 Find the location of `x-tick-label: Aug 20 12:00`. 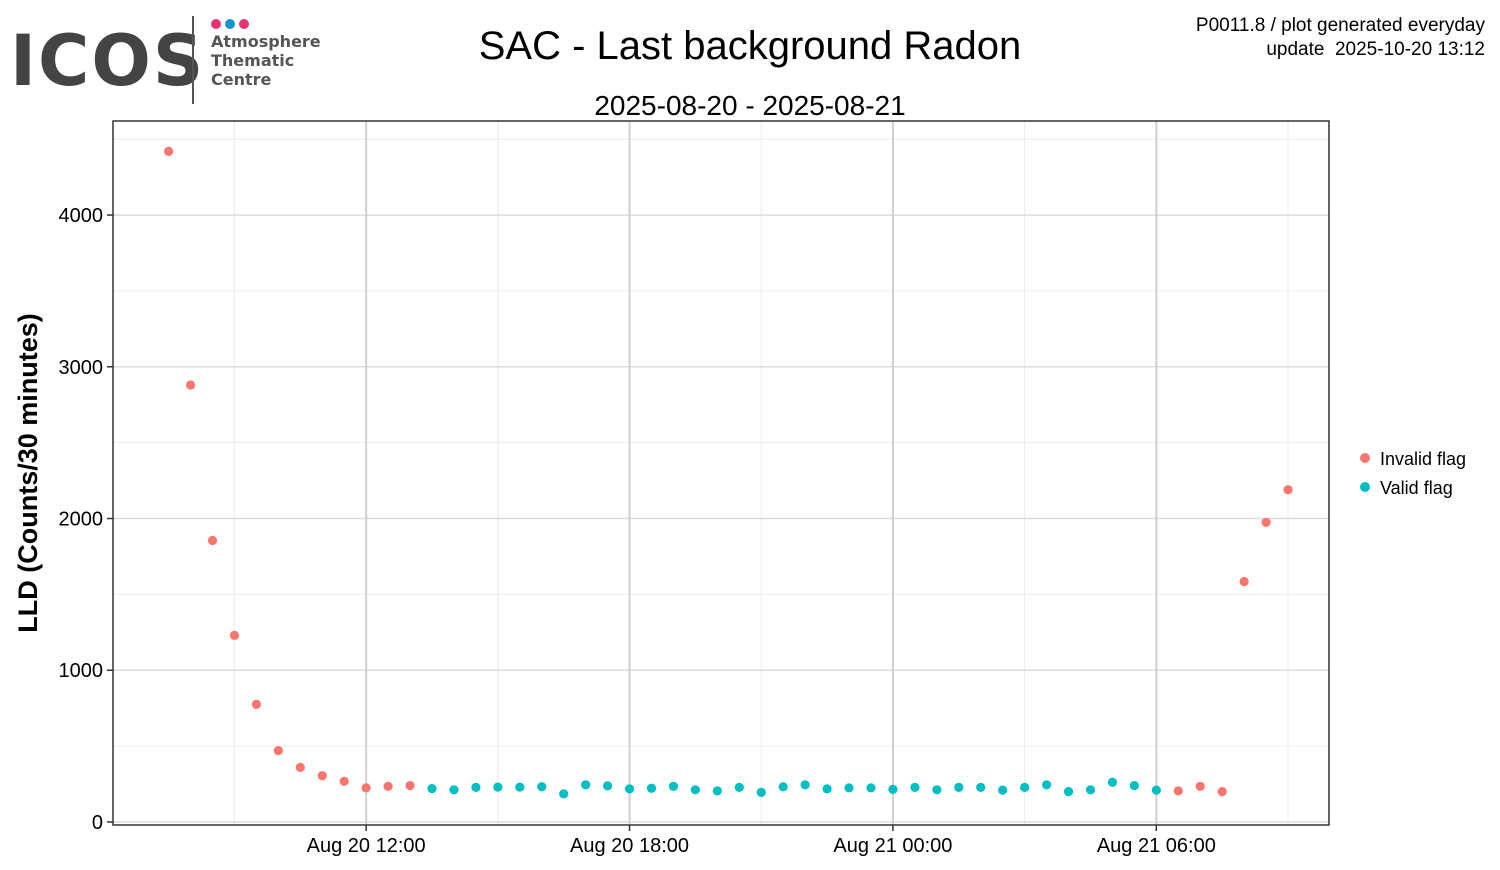

x-tick-label: Aug 20 12:00 is located at coordinates (366, 846).